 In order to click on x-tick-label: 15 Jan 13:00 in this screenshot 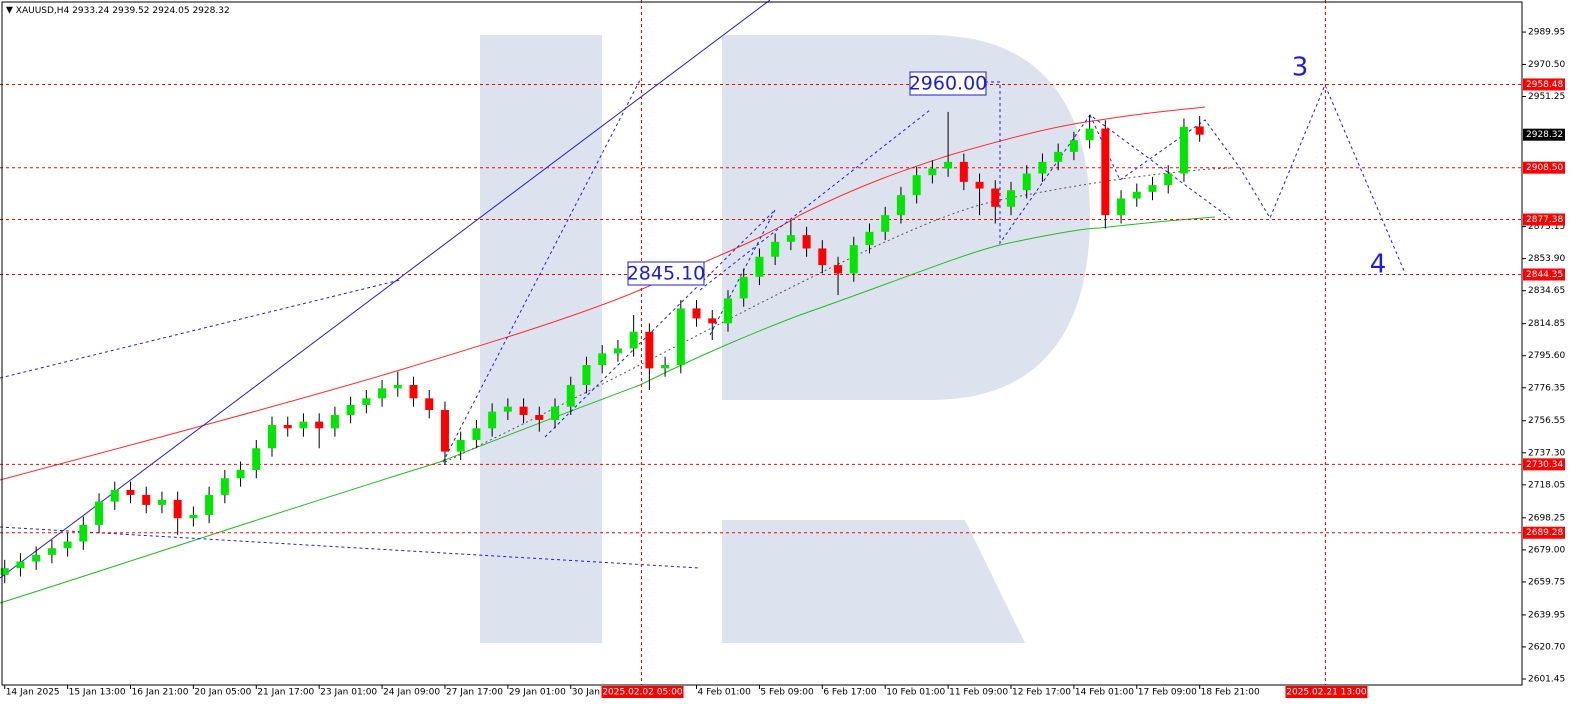, I will do `click(97, 693)`.